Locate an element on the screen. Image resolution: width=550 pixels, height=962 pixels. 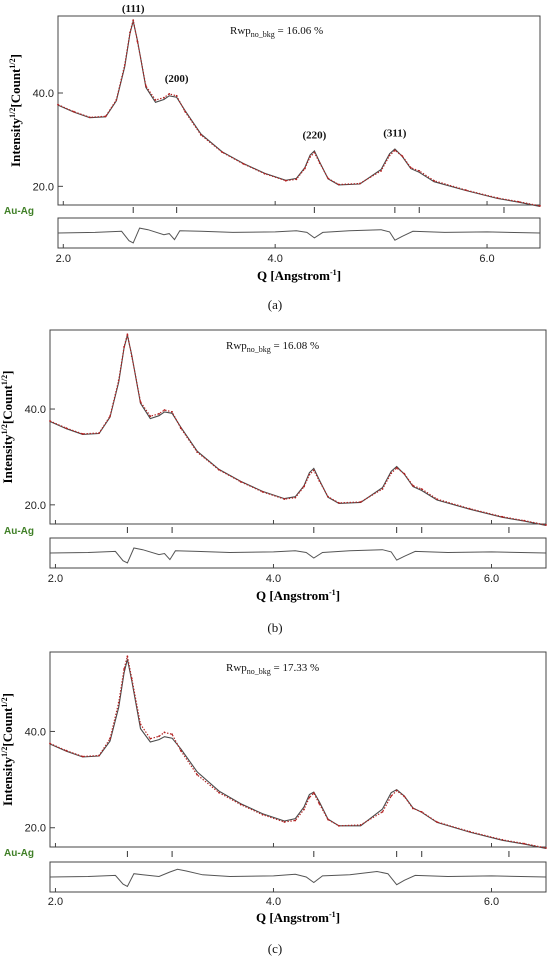
x-axis-label-sup: -1 is located at coordinates (332, 592).